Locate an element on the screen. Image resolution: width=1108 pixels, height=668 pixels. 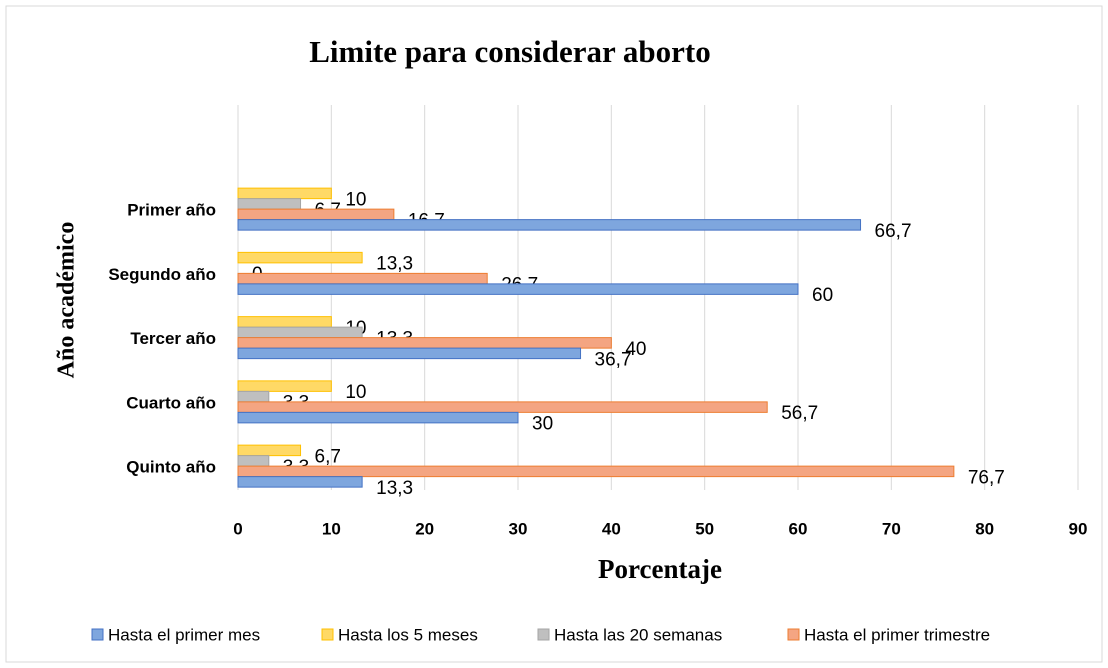
legend-label: Hasta los 5 meses is located at coordinates (408, 634).